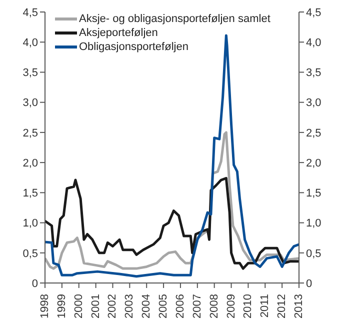  What do you see at coordinates (314, 103) in the screenshot?
I see `y2-tick-label: 3,0` at bounding box center [314, 103].